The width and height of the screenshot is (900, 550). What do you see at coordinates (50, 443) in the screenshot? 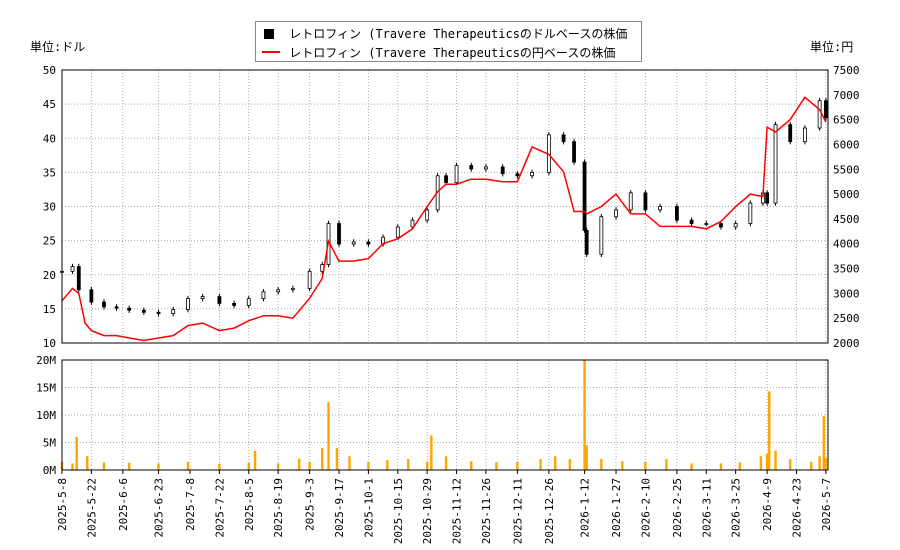
I see `volume-tick-label: 5M` at bounding box center [50, 443].